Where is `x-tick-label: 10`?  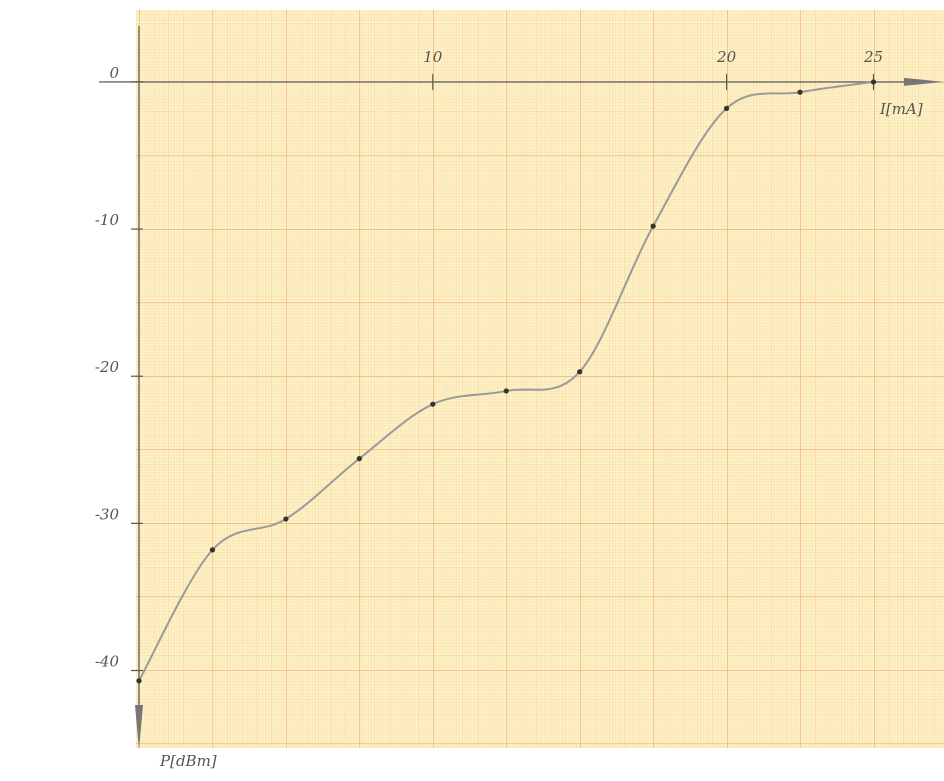 x-tick-label: 10 is located at coordinates (433, 57).